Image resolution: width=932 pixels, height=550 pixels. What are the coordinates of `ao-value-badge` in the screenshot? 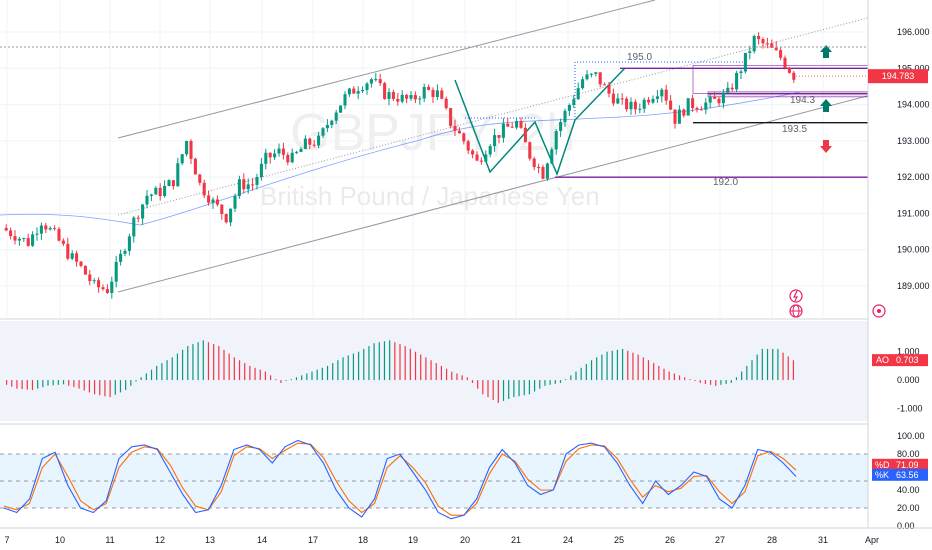 It's located at (911, 360).